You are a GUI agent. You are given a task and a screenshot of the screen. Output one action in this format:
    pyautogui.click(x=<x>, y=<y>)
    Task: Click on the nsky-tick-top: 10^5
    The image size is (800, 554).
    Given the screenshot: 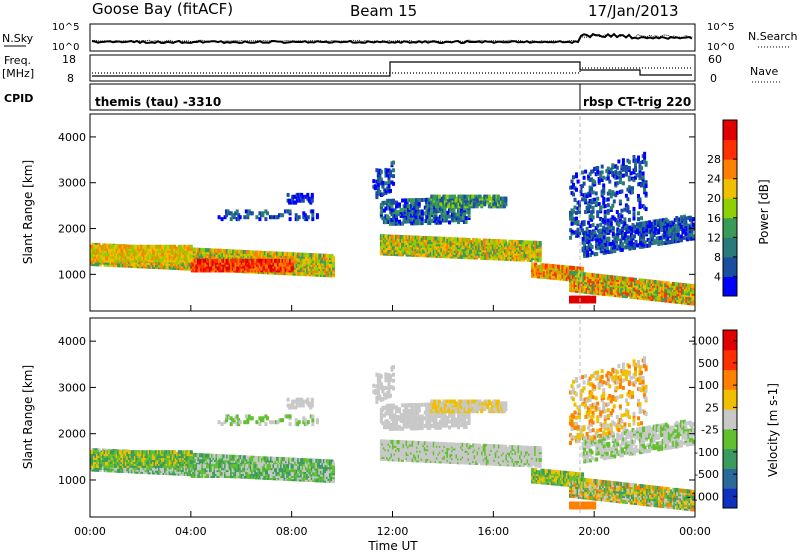 What is the action you would take?
    pyautogui.click(x=65, y=27)
    